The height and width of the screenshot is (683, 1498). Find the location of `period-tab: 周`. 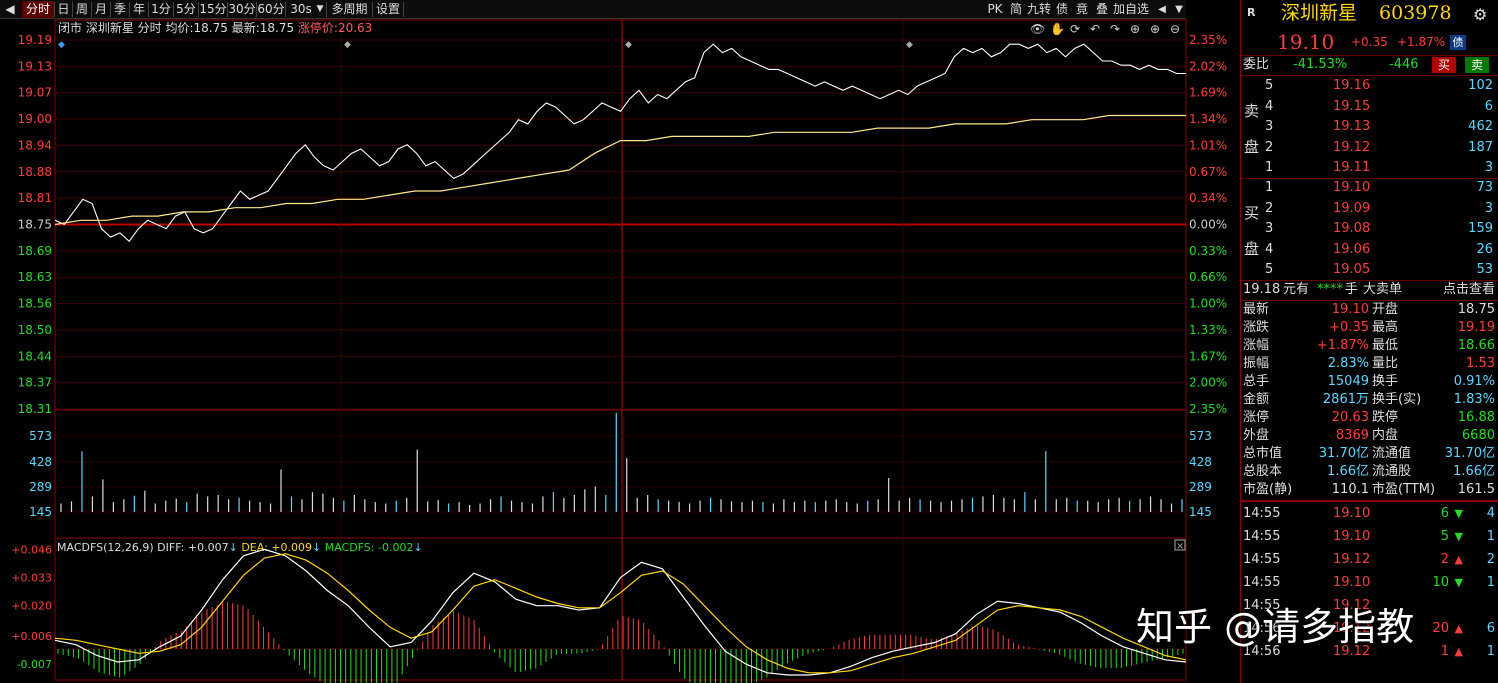

period-tab: 周 is located at coordinates (81, 9).